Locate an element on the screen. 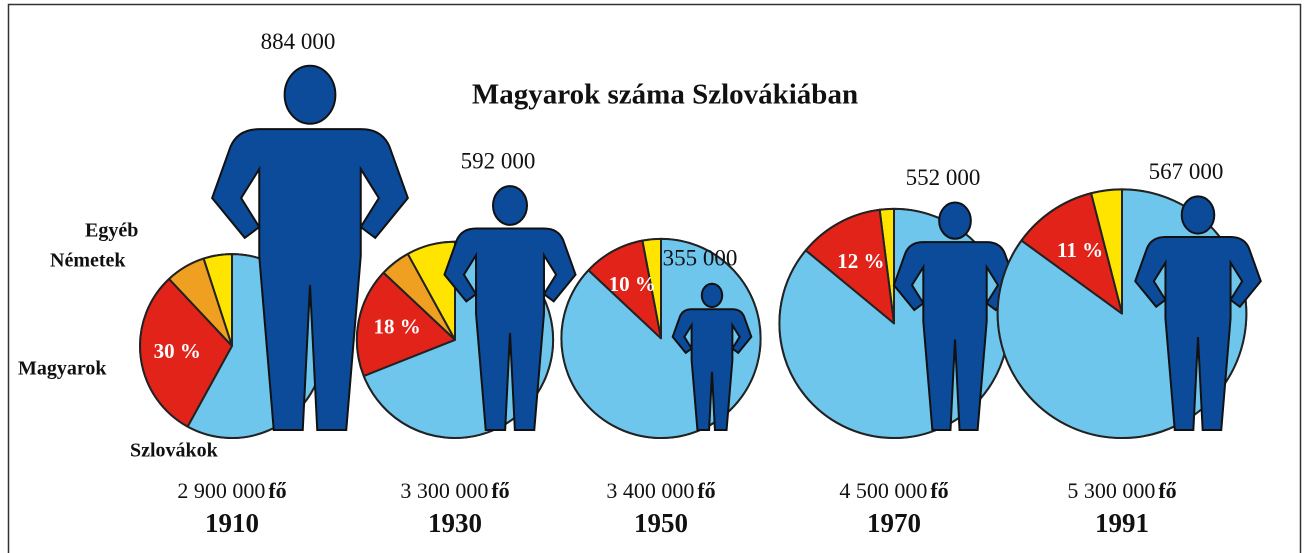  total-value: 5 300 000 is located at coordinates (1111, 490).